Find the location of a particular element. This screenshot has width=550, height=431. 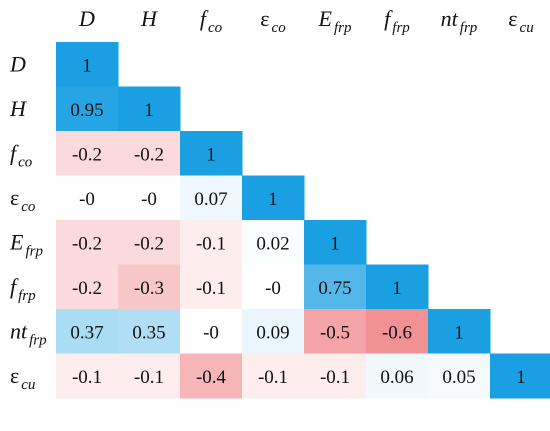

cell-value-6-5: -0.6 is located at coordinates (397, 332).